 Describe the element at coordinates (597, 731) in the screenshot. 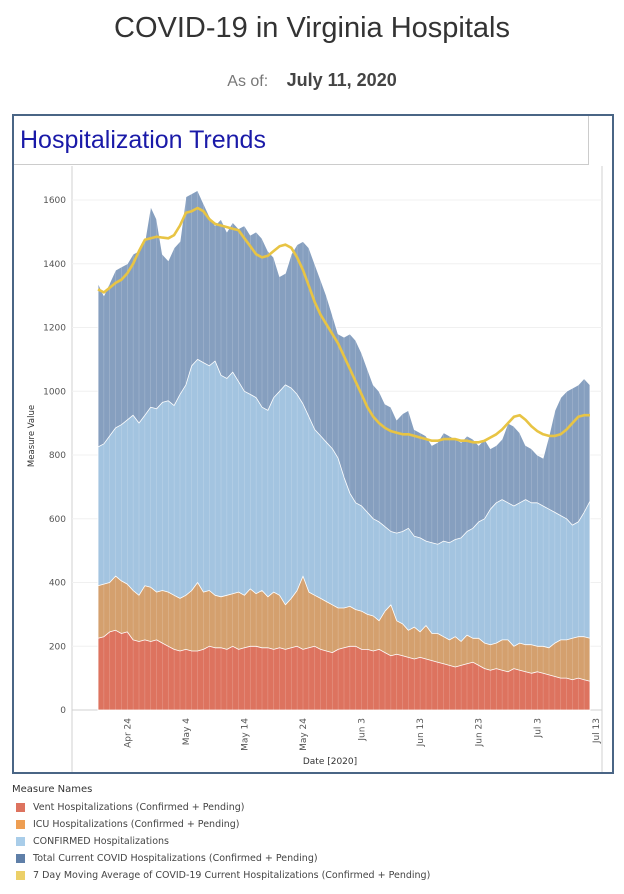

I see `x-tick-label: Jul 13` at that location.